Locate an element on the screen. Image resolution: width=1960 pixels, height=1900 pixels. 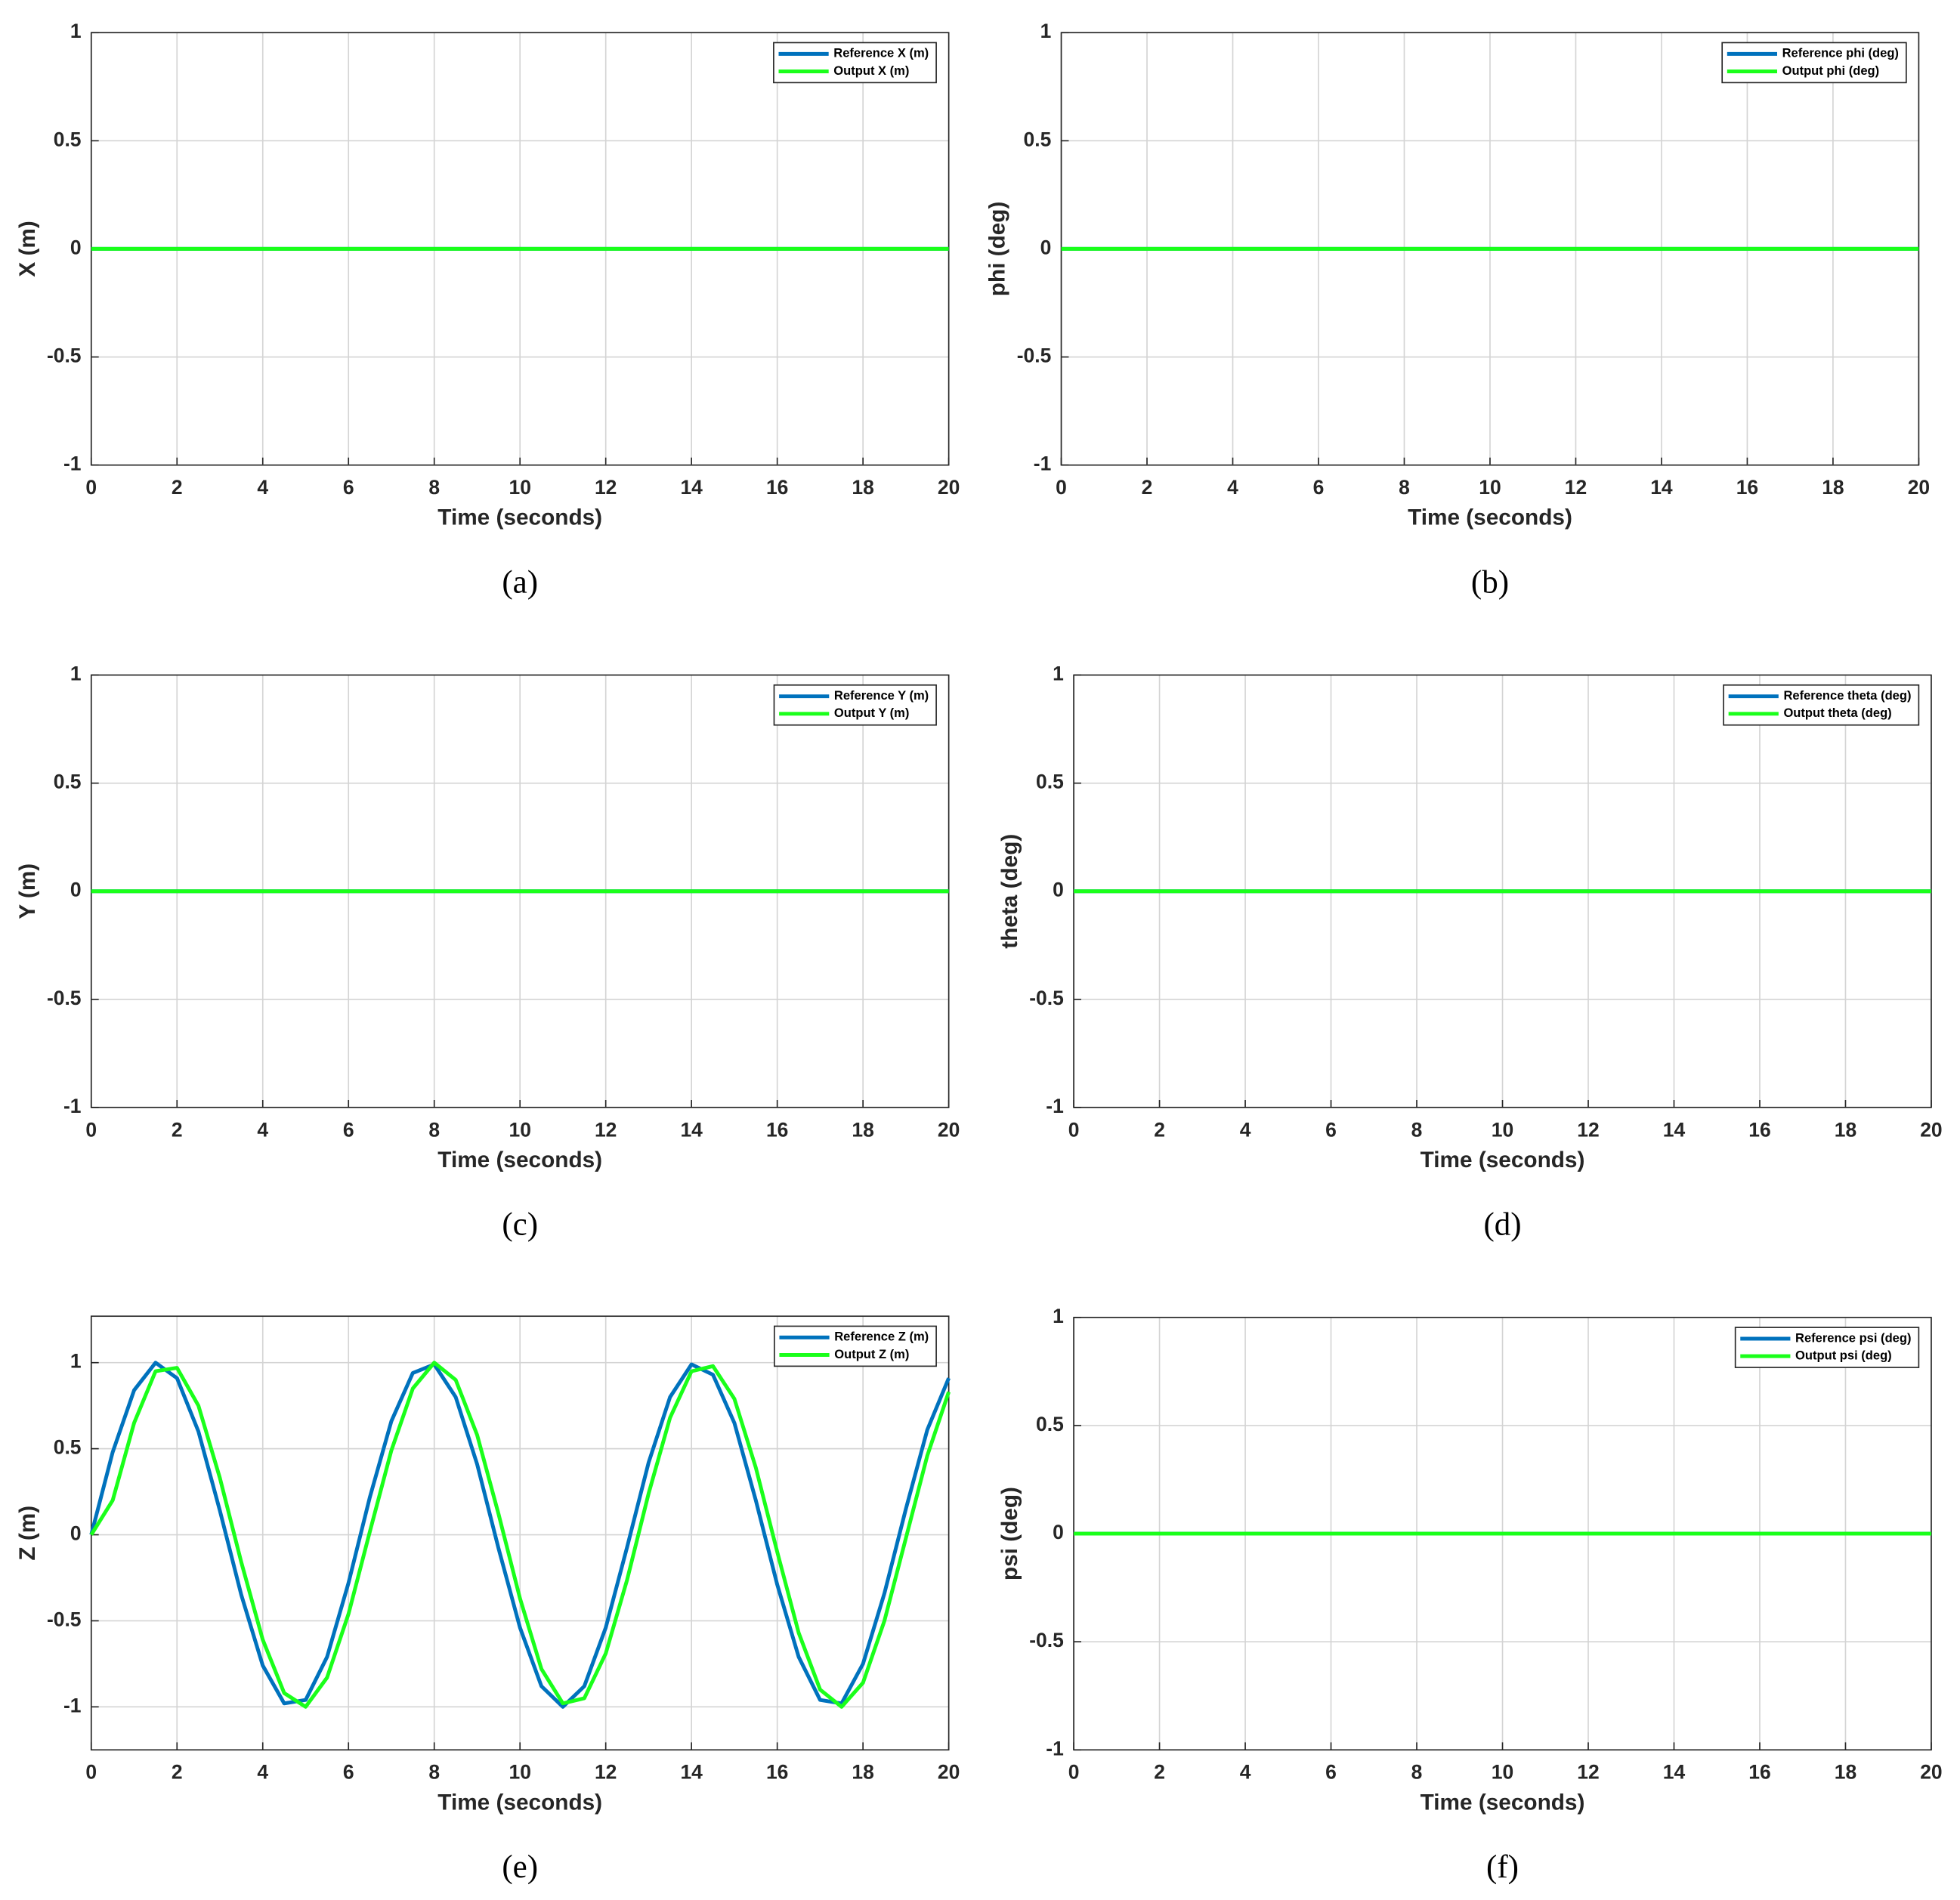
legend-label: Reference theta (deg) is located at coordinates (1847, 695).